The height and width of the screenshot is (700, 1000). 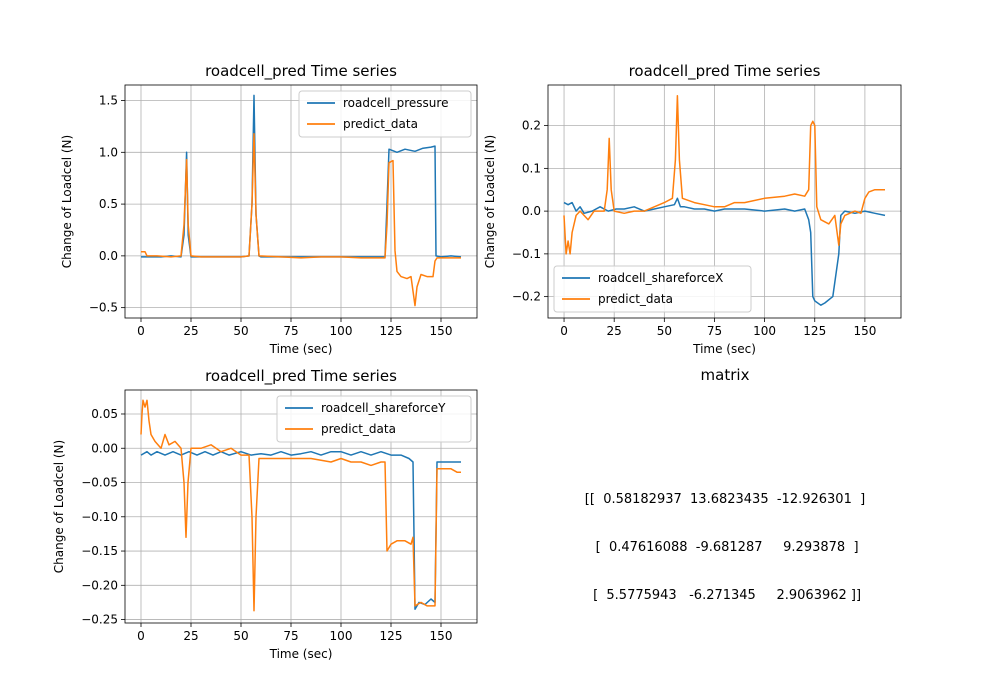 I want to click on series-line-roadcell-shareforceX, so click(x=724, y=251).